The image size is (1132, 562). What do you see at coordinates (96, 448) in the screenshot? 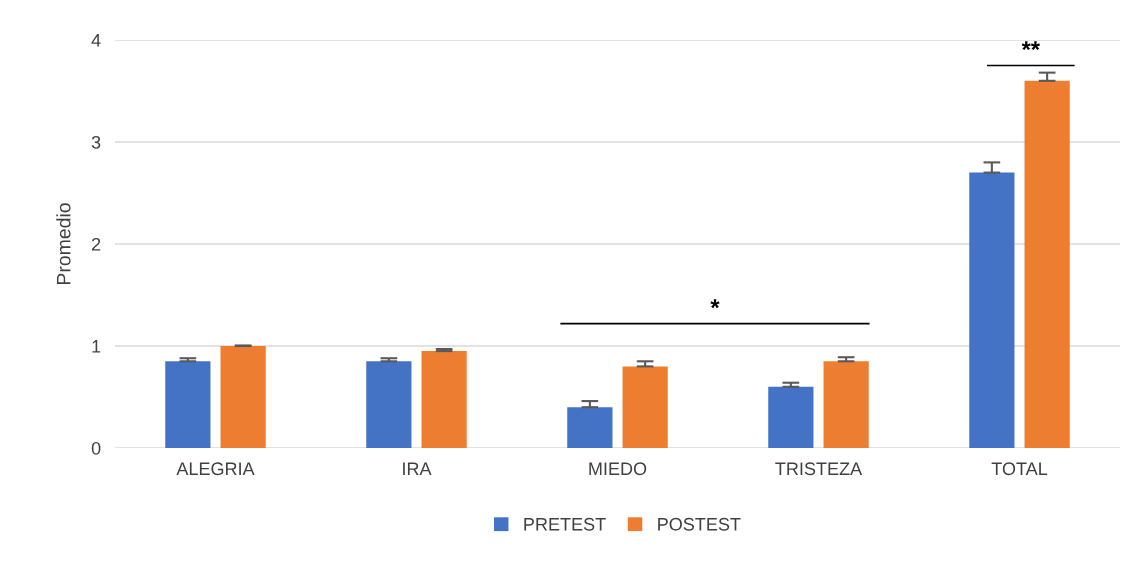
I see `y-tick-label: 0` at bounding box center [96, 448].